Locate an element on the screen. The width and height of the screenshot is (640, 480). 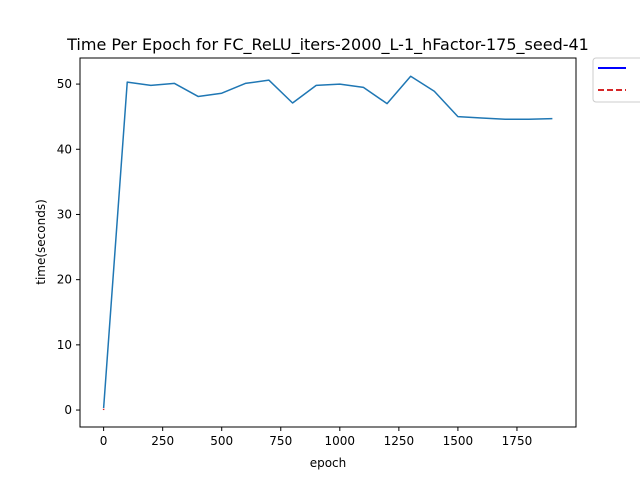
legend-box is located at coordinates (616, 80).